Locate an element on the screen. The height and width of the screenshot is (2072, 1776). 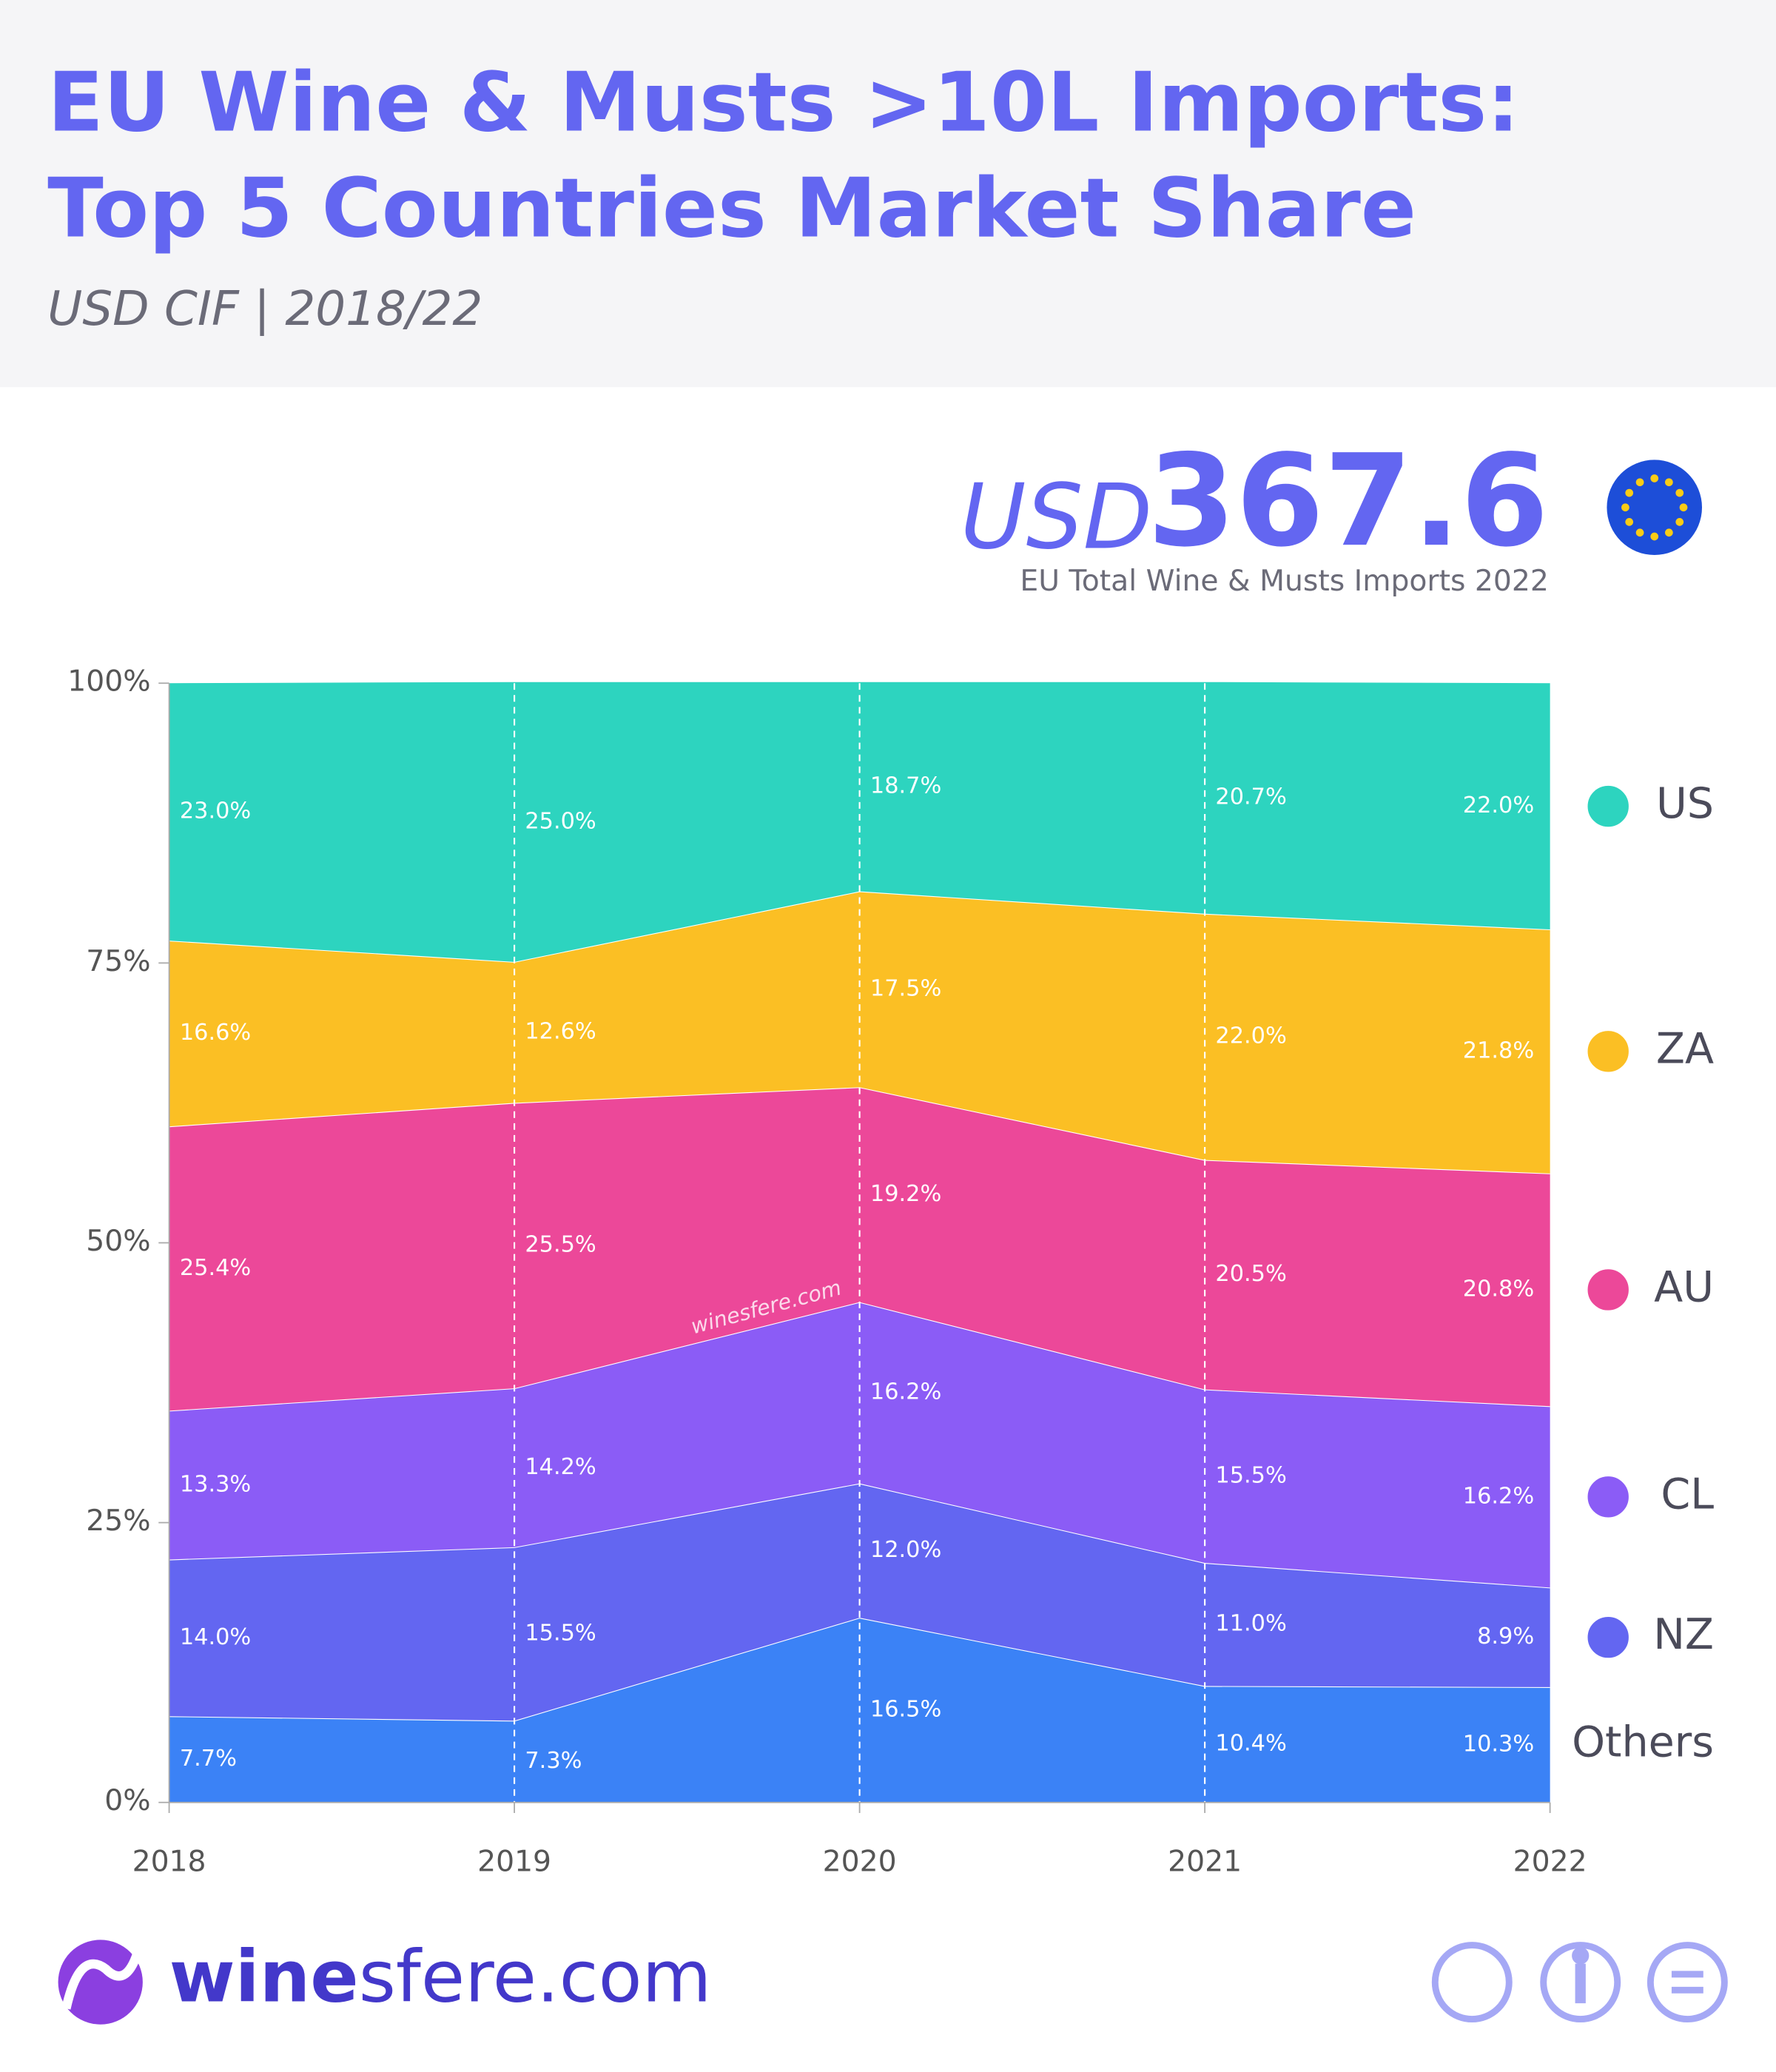
x-tick-label: 2021 is located at coordinates (1205, 1861).